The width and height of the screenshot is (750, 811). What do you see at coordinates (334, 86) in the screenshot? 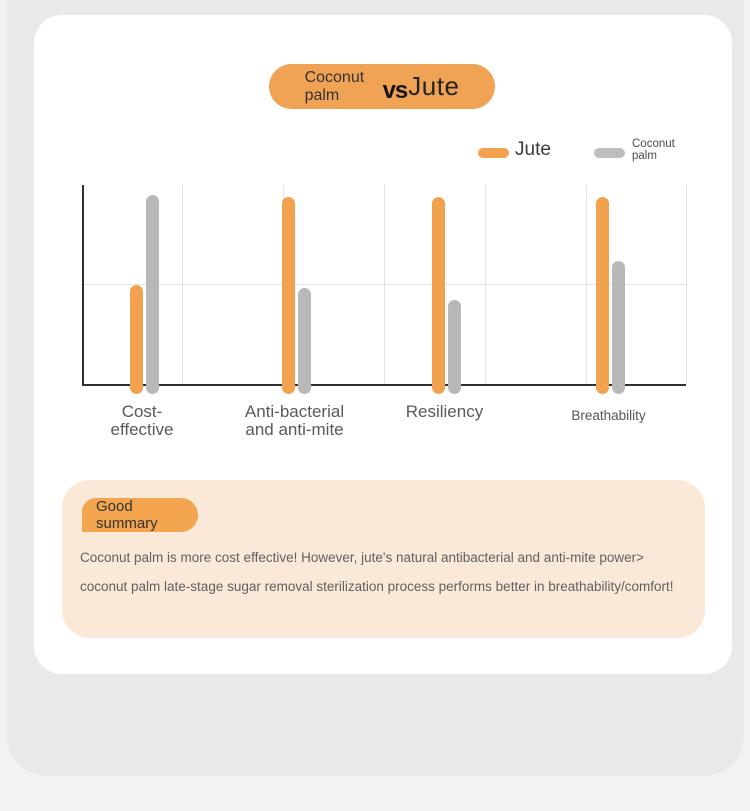
I see `header-left-label: Coconut palm` at bounding box center [334, 86].